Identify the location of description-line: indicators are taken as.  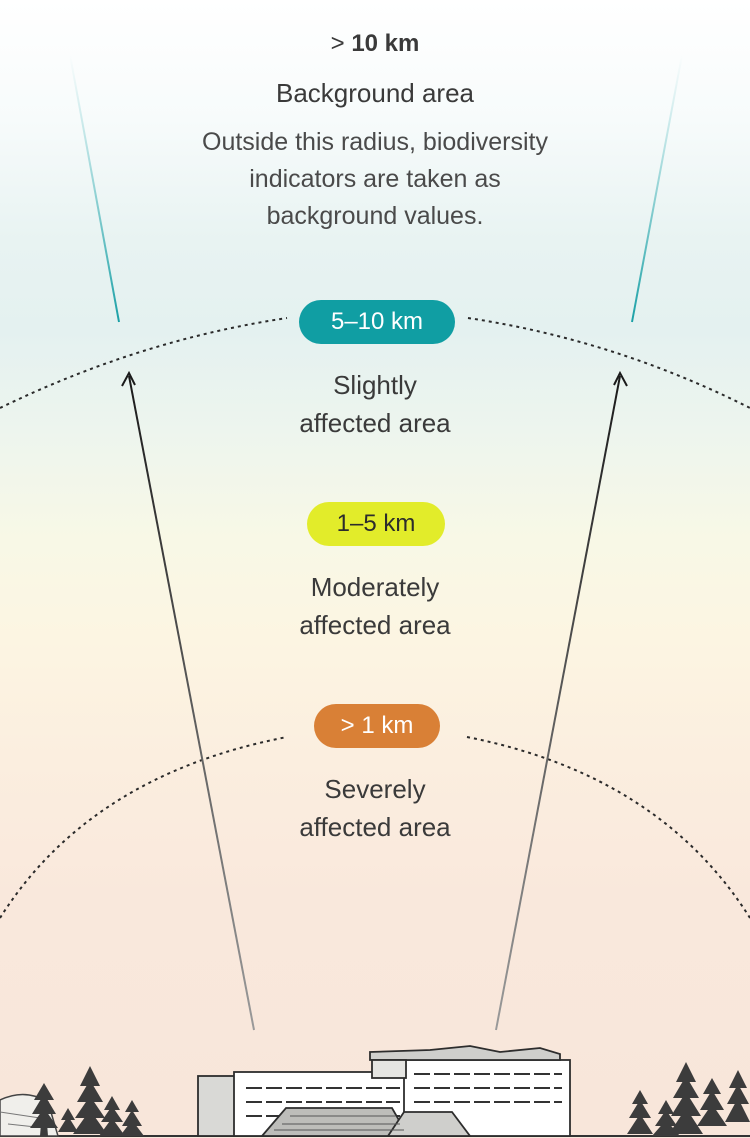
(375, 179).